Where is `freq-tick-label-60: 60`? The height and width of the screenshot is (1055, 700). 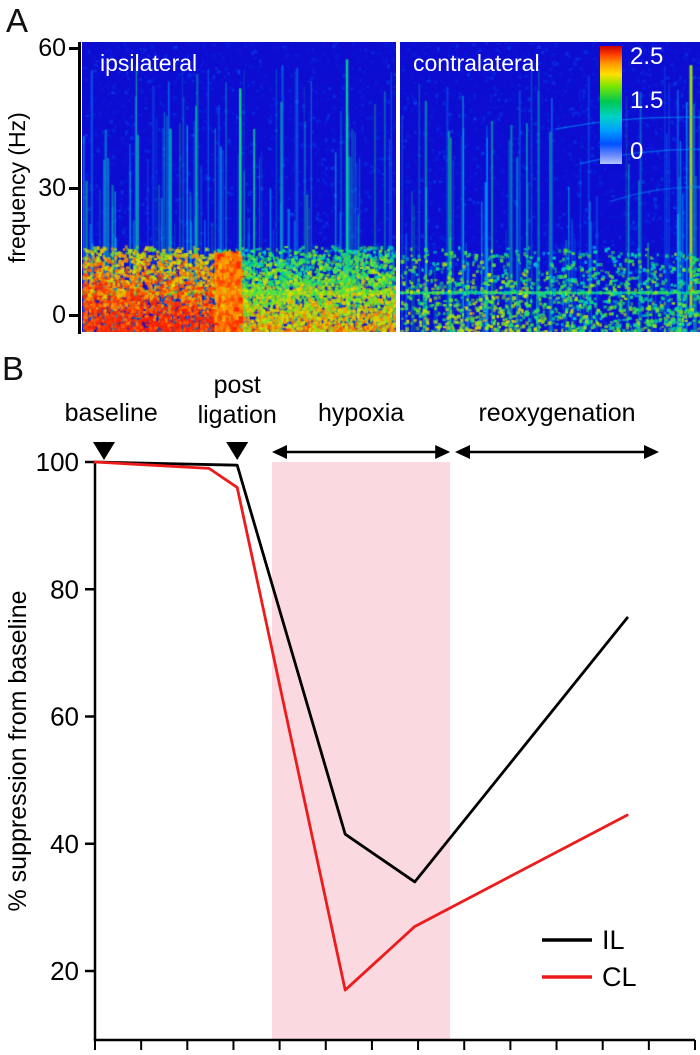
freq-tick-label-60: 60 is located at coordinates (52, 48).